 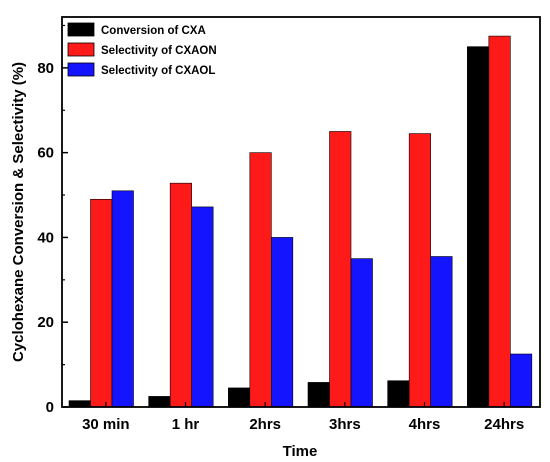 I want to click on x-tick-label: 2hrs, so click(x=265, y=424).